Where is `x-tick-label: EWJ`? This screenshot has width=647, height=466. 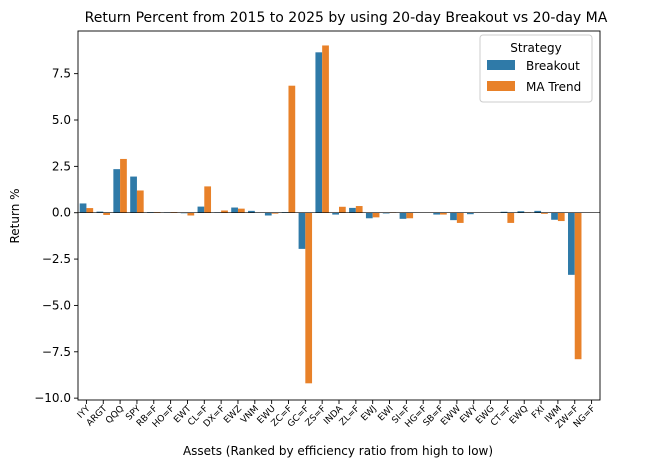 x-tick-label: EWJ is located at coordinates (369, 413).